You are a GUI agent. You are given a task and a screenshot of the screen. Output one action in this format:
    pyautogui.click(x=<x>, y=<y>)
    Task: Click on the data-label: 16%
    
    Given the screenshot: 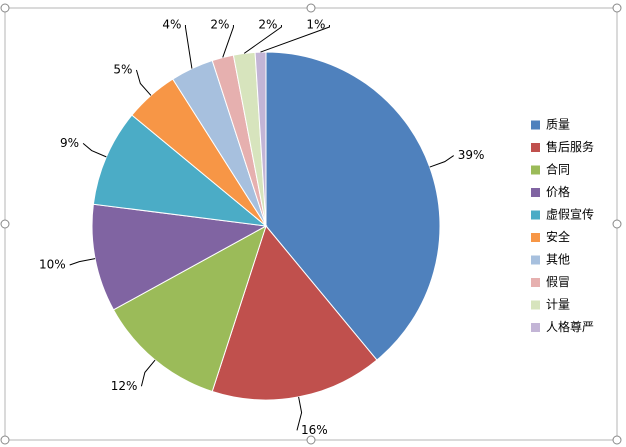 What is the action you would take?
    pyautogui.click(x=314, y=430)
    